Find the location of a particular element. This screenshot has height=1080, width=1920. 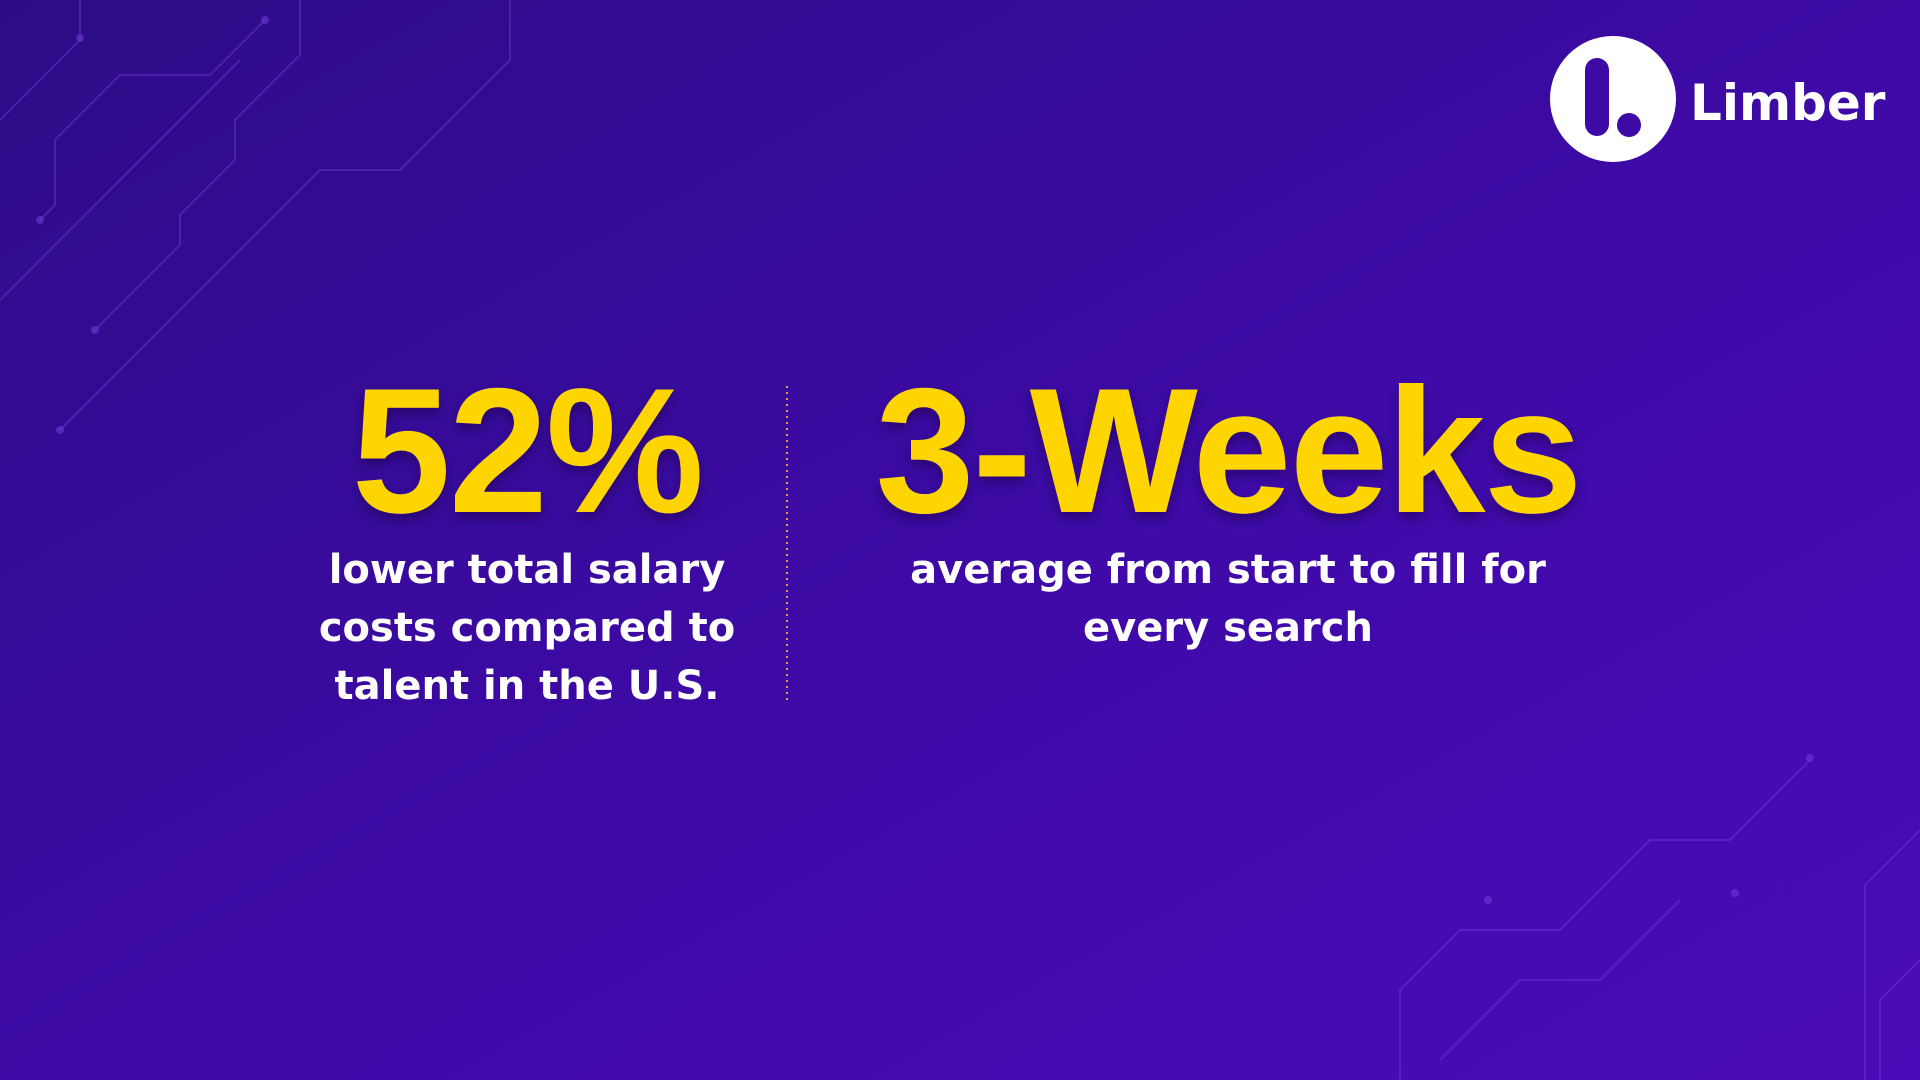

description-line: costs compared to is located at coordinates (527, 628).